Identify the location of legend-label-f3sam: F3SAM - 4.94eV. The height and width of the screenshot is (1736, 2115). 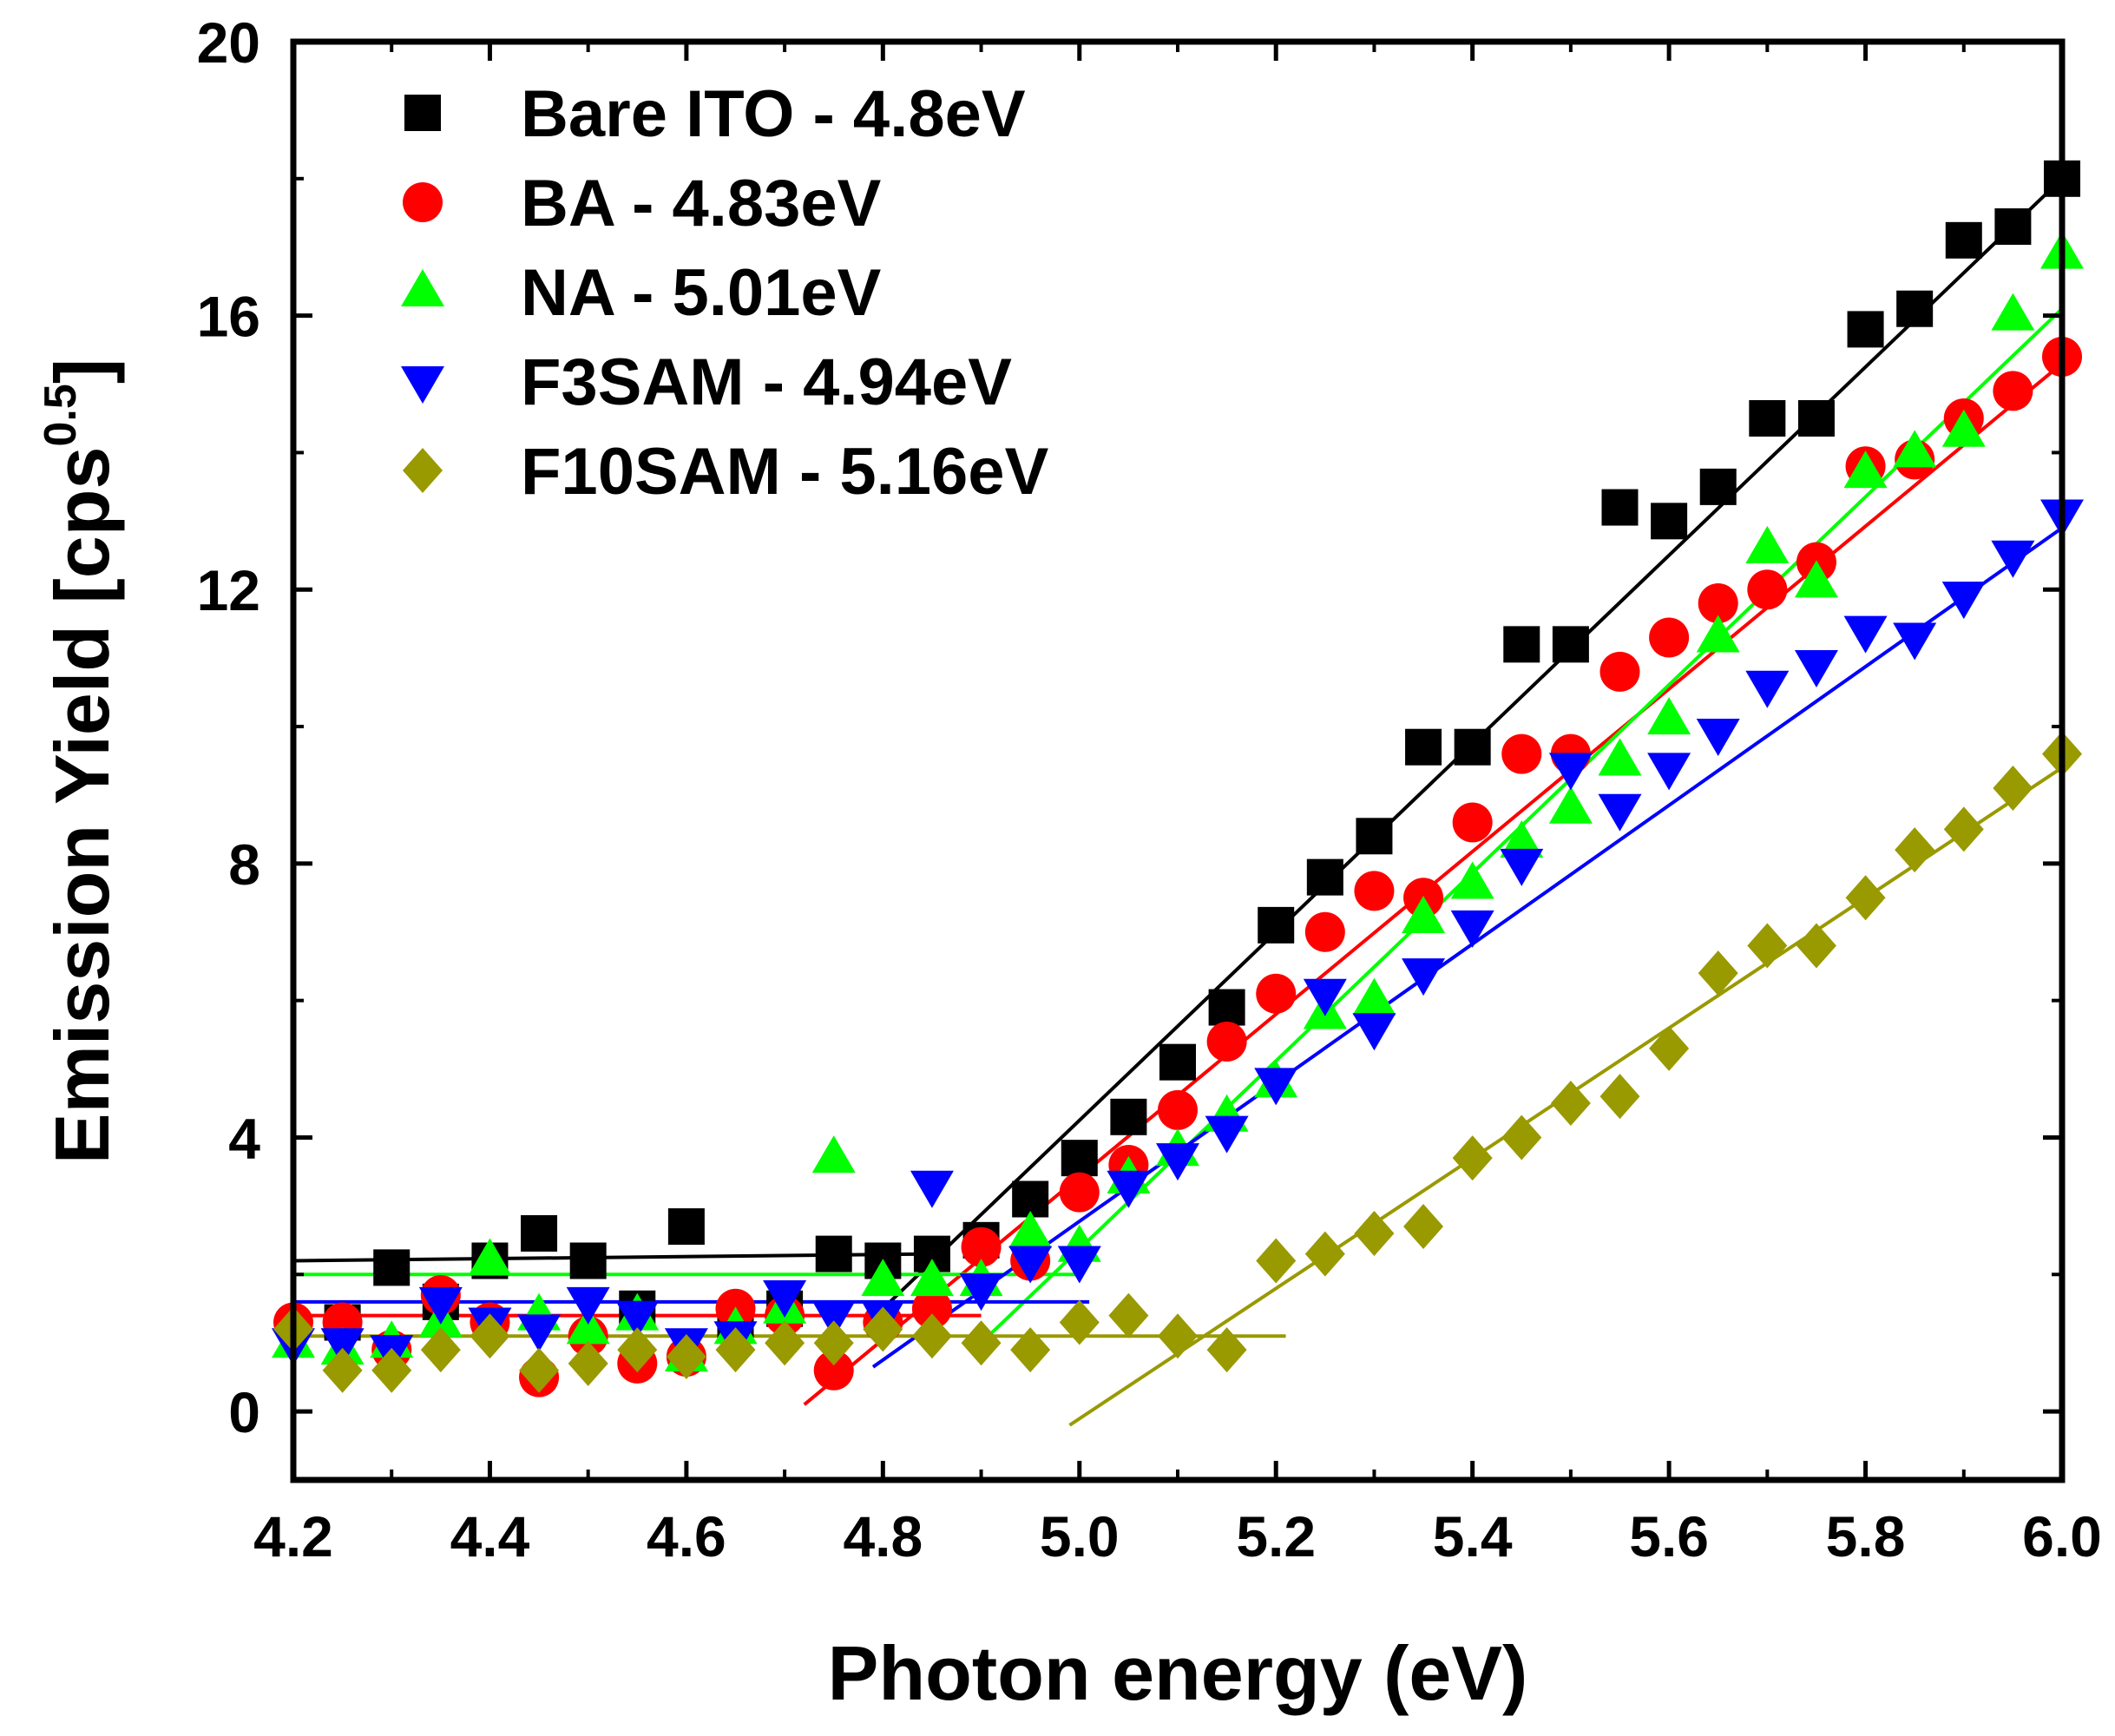
(766, 382).